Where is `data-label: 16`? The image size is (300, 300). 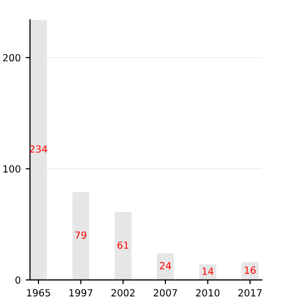 data-label: 16 is located at coordinates (250, 270).